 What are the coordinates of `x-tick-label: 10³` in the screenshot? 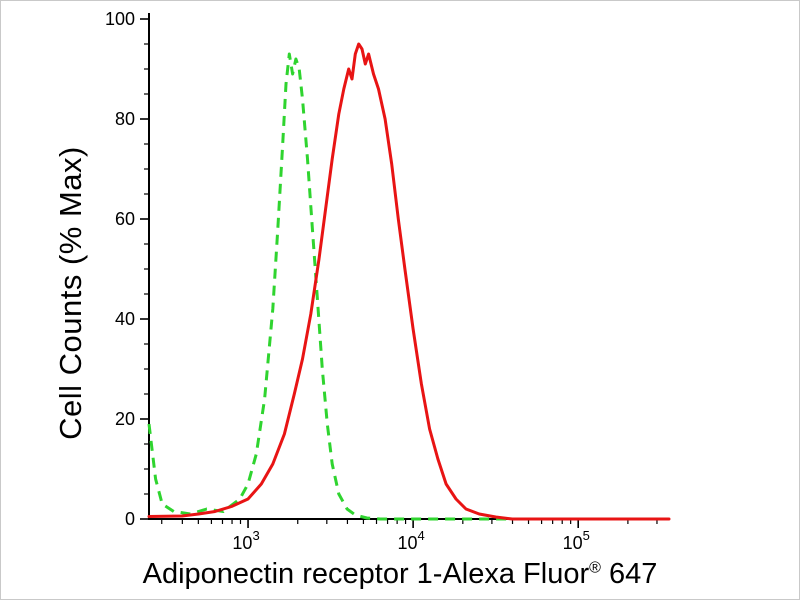 It's located at (245, 540).